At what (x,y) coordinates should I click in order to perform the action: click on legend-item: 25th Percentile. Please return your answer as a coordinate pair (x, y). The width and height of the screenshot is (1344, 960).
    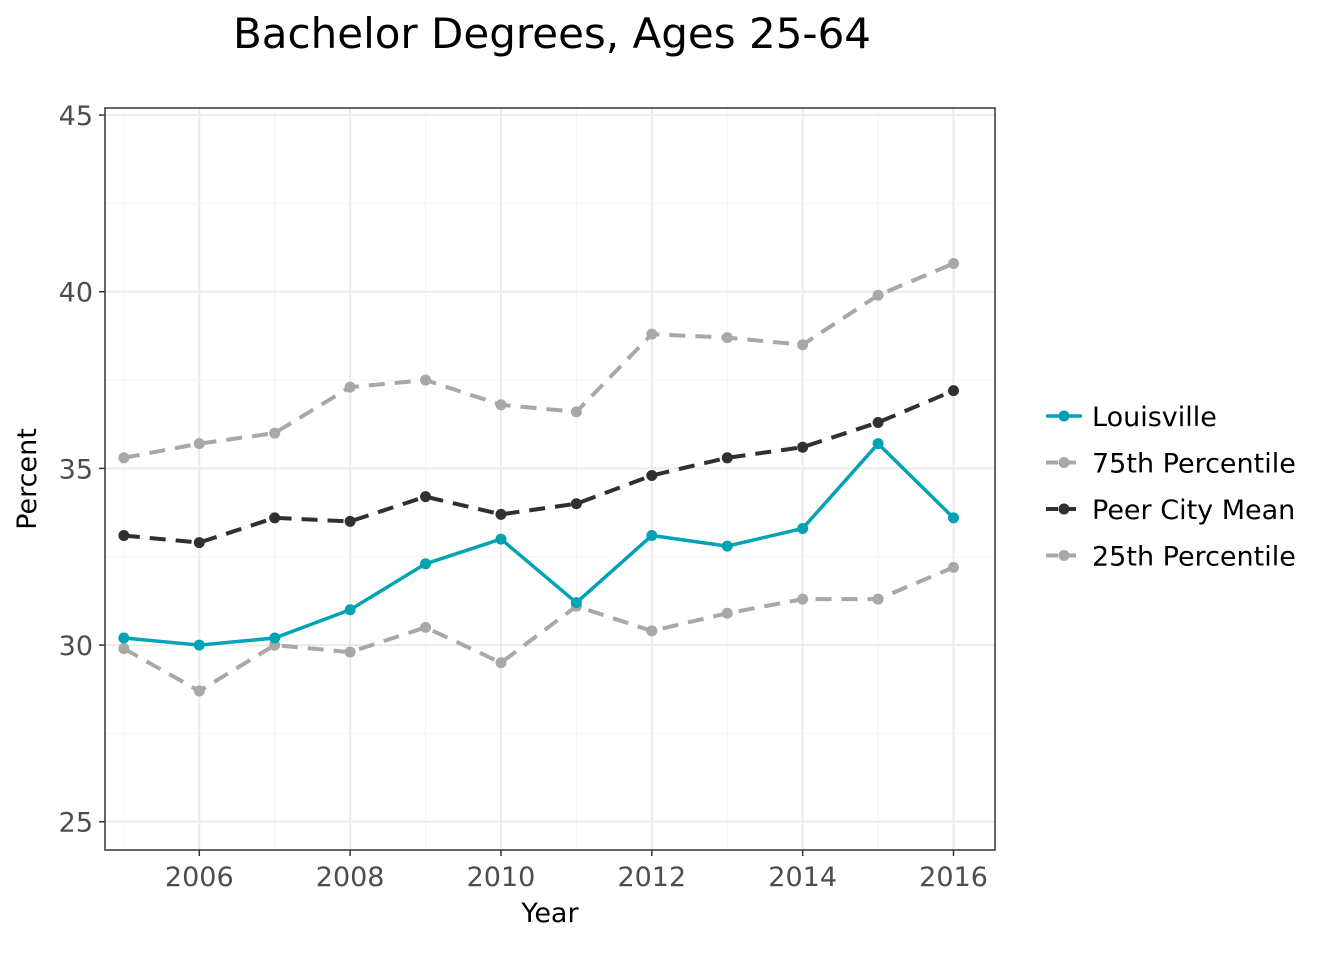
    Looking at the image, I should click on (1171, 557).